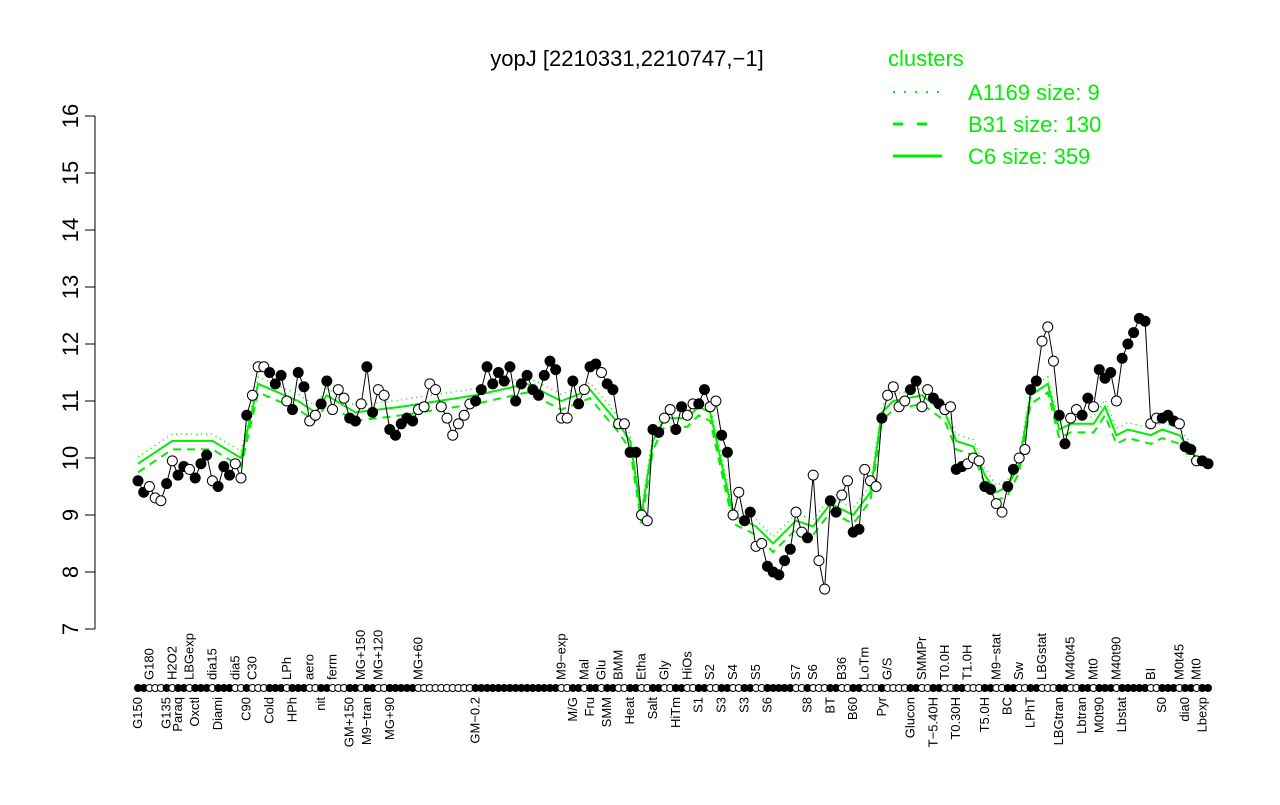  What do you see at coordinates (663, 670) in the screenshot?
I see `x-tick-label: Gly` at bounding box center [663, 670].